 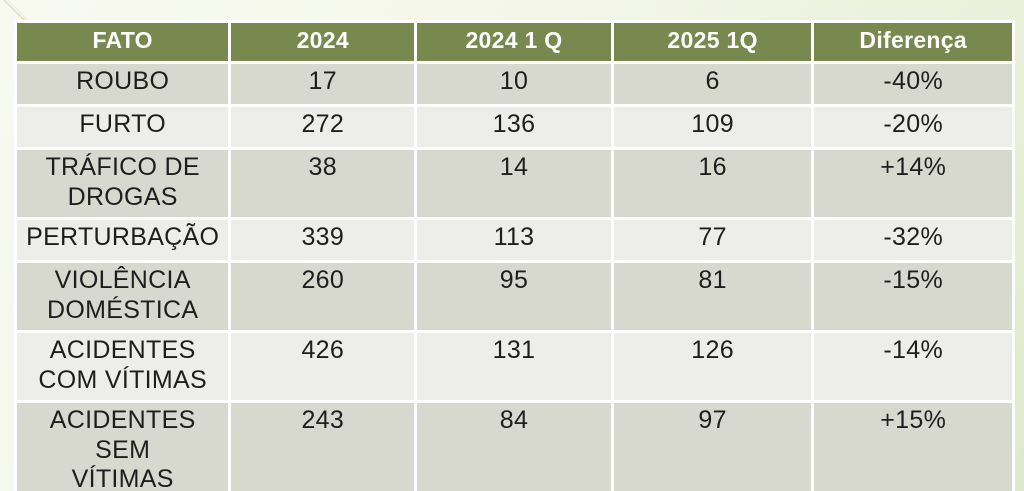 I want to click on value-cell: 6, so click(x=712, y=84).